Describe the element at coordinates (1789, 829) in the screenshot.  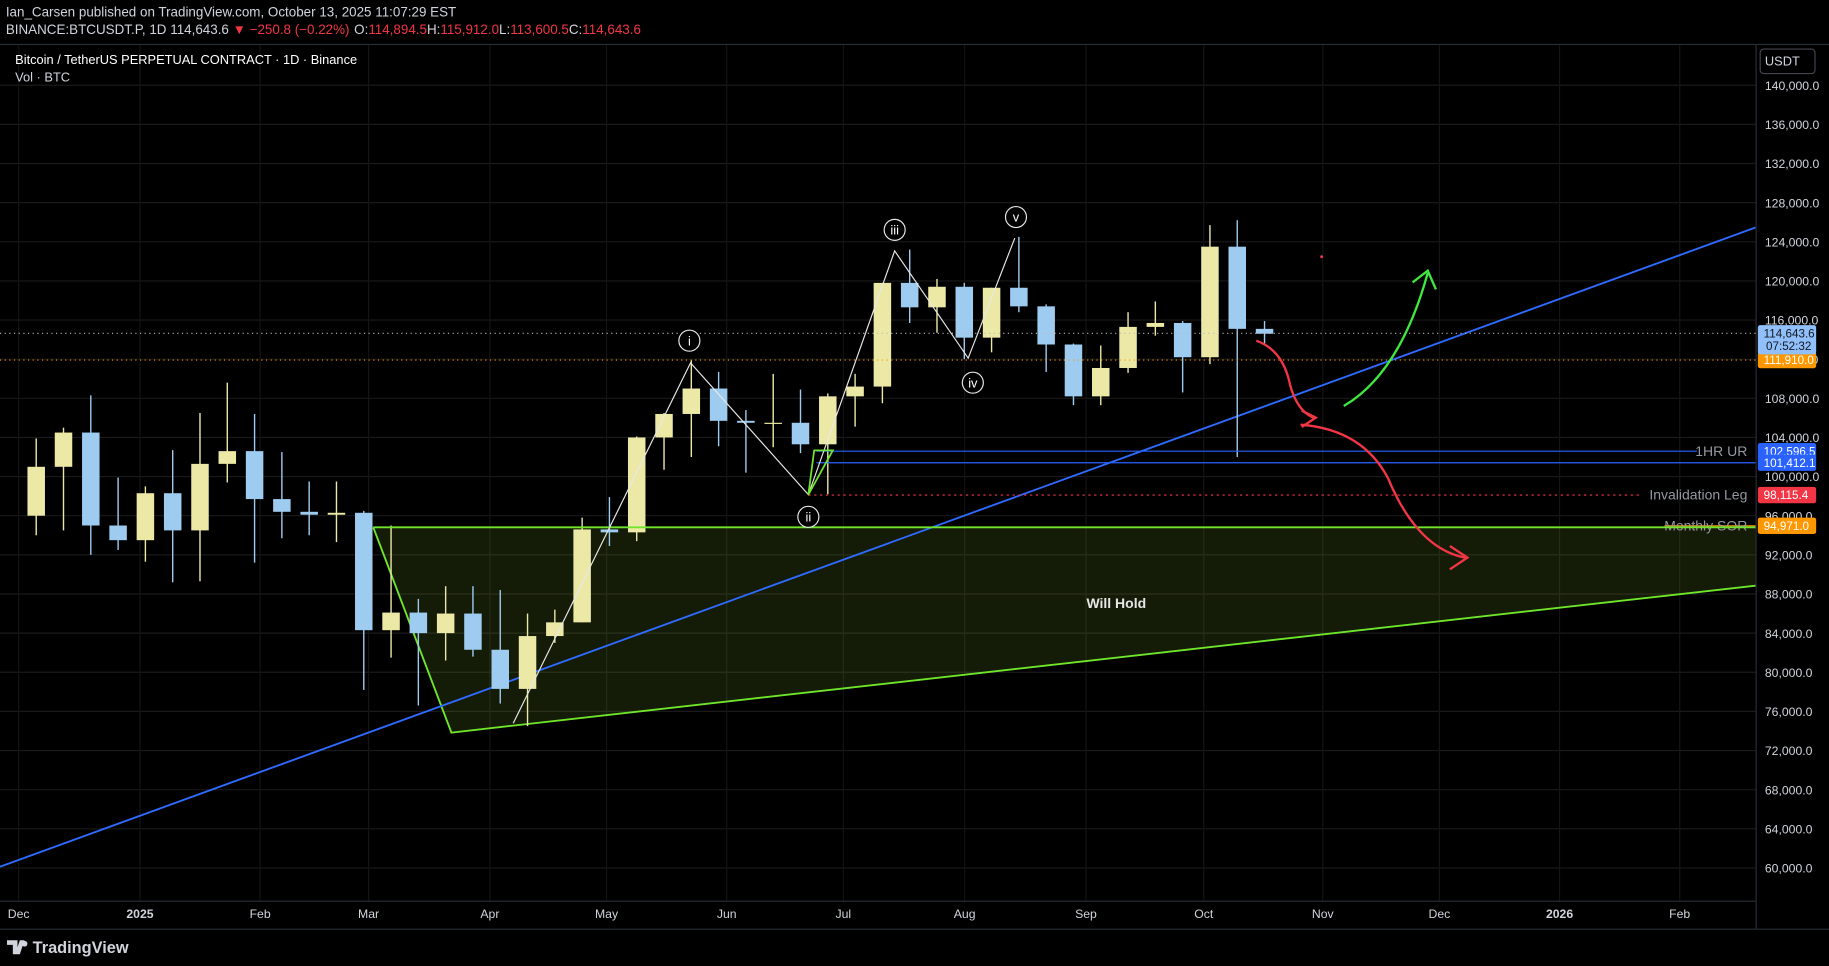
I see `y-tick-label: 64,000.0` at that location.